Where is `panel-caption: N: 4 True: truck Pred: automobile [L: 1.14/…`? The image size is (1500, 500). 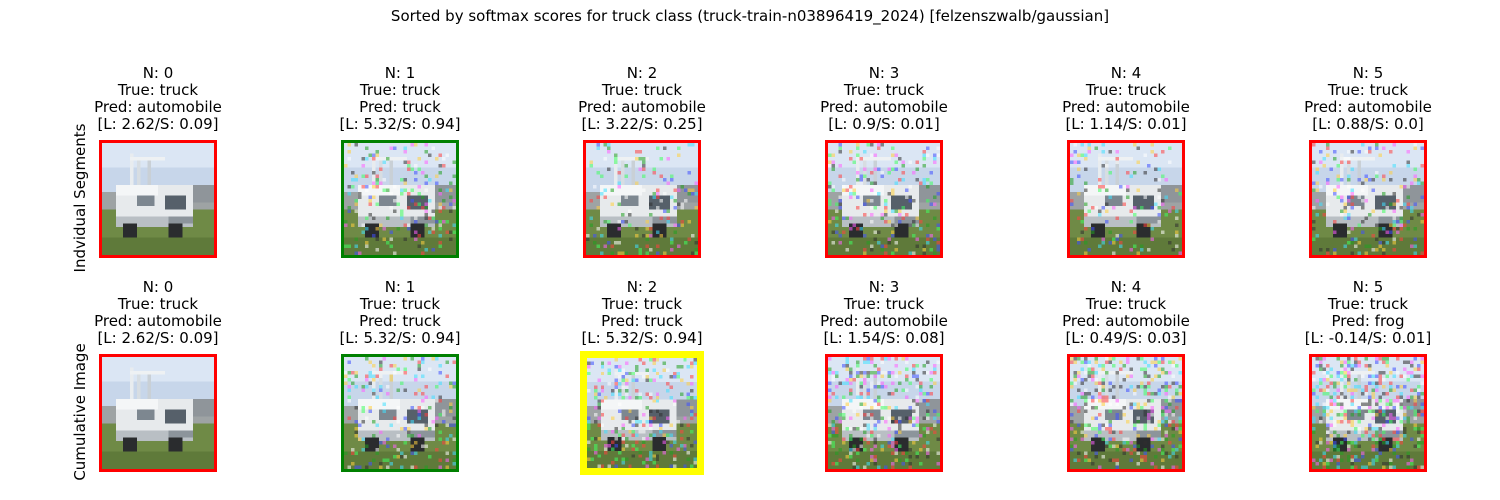
panel-caption: N: 4 True: truck Pred: automobile [L: 1.14/… is located at coordinates (1126, 99).